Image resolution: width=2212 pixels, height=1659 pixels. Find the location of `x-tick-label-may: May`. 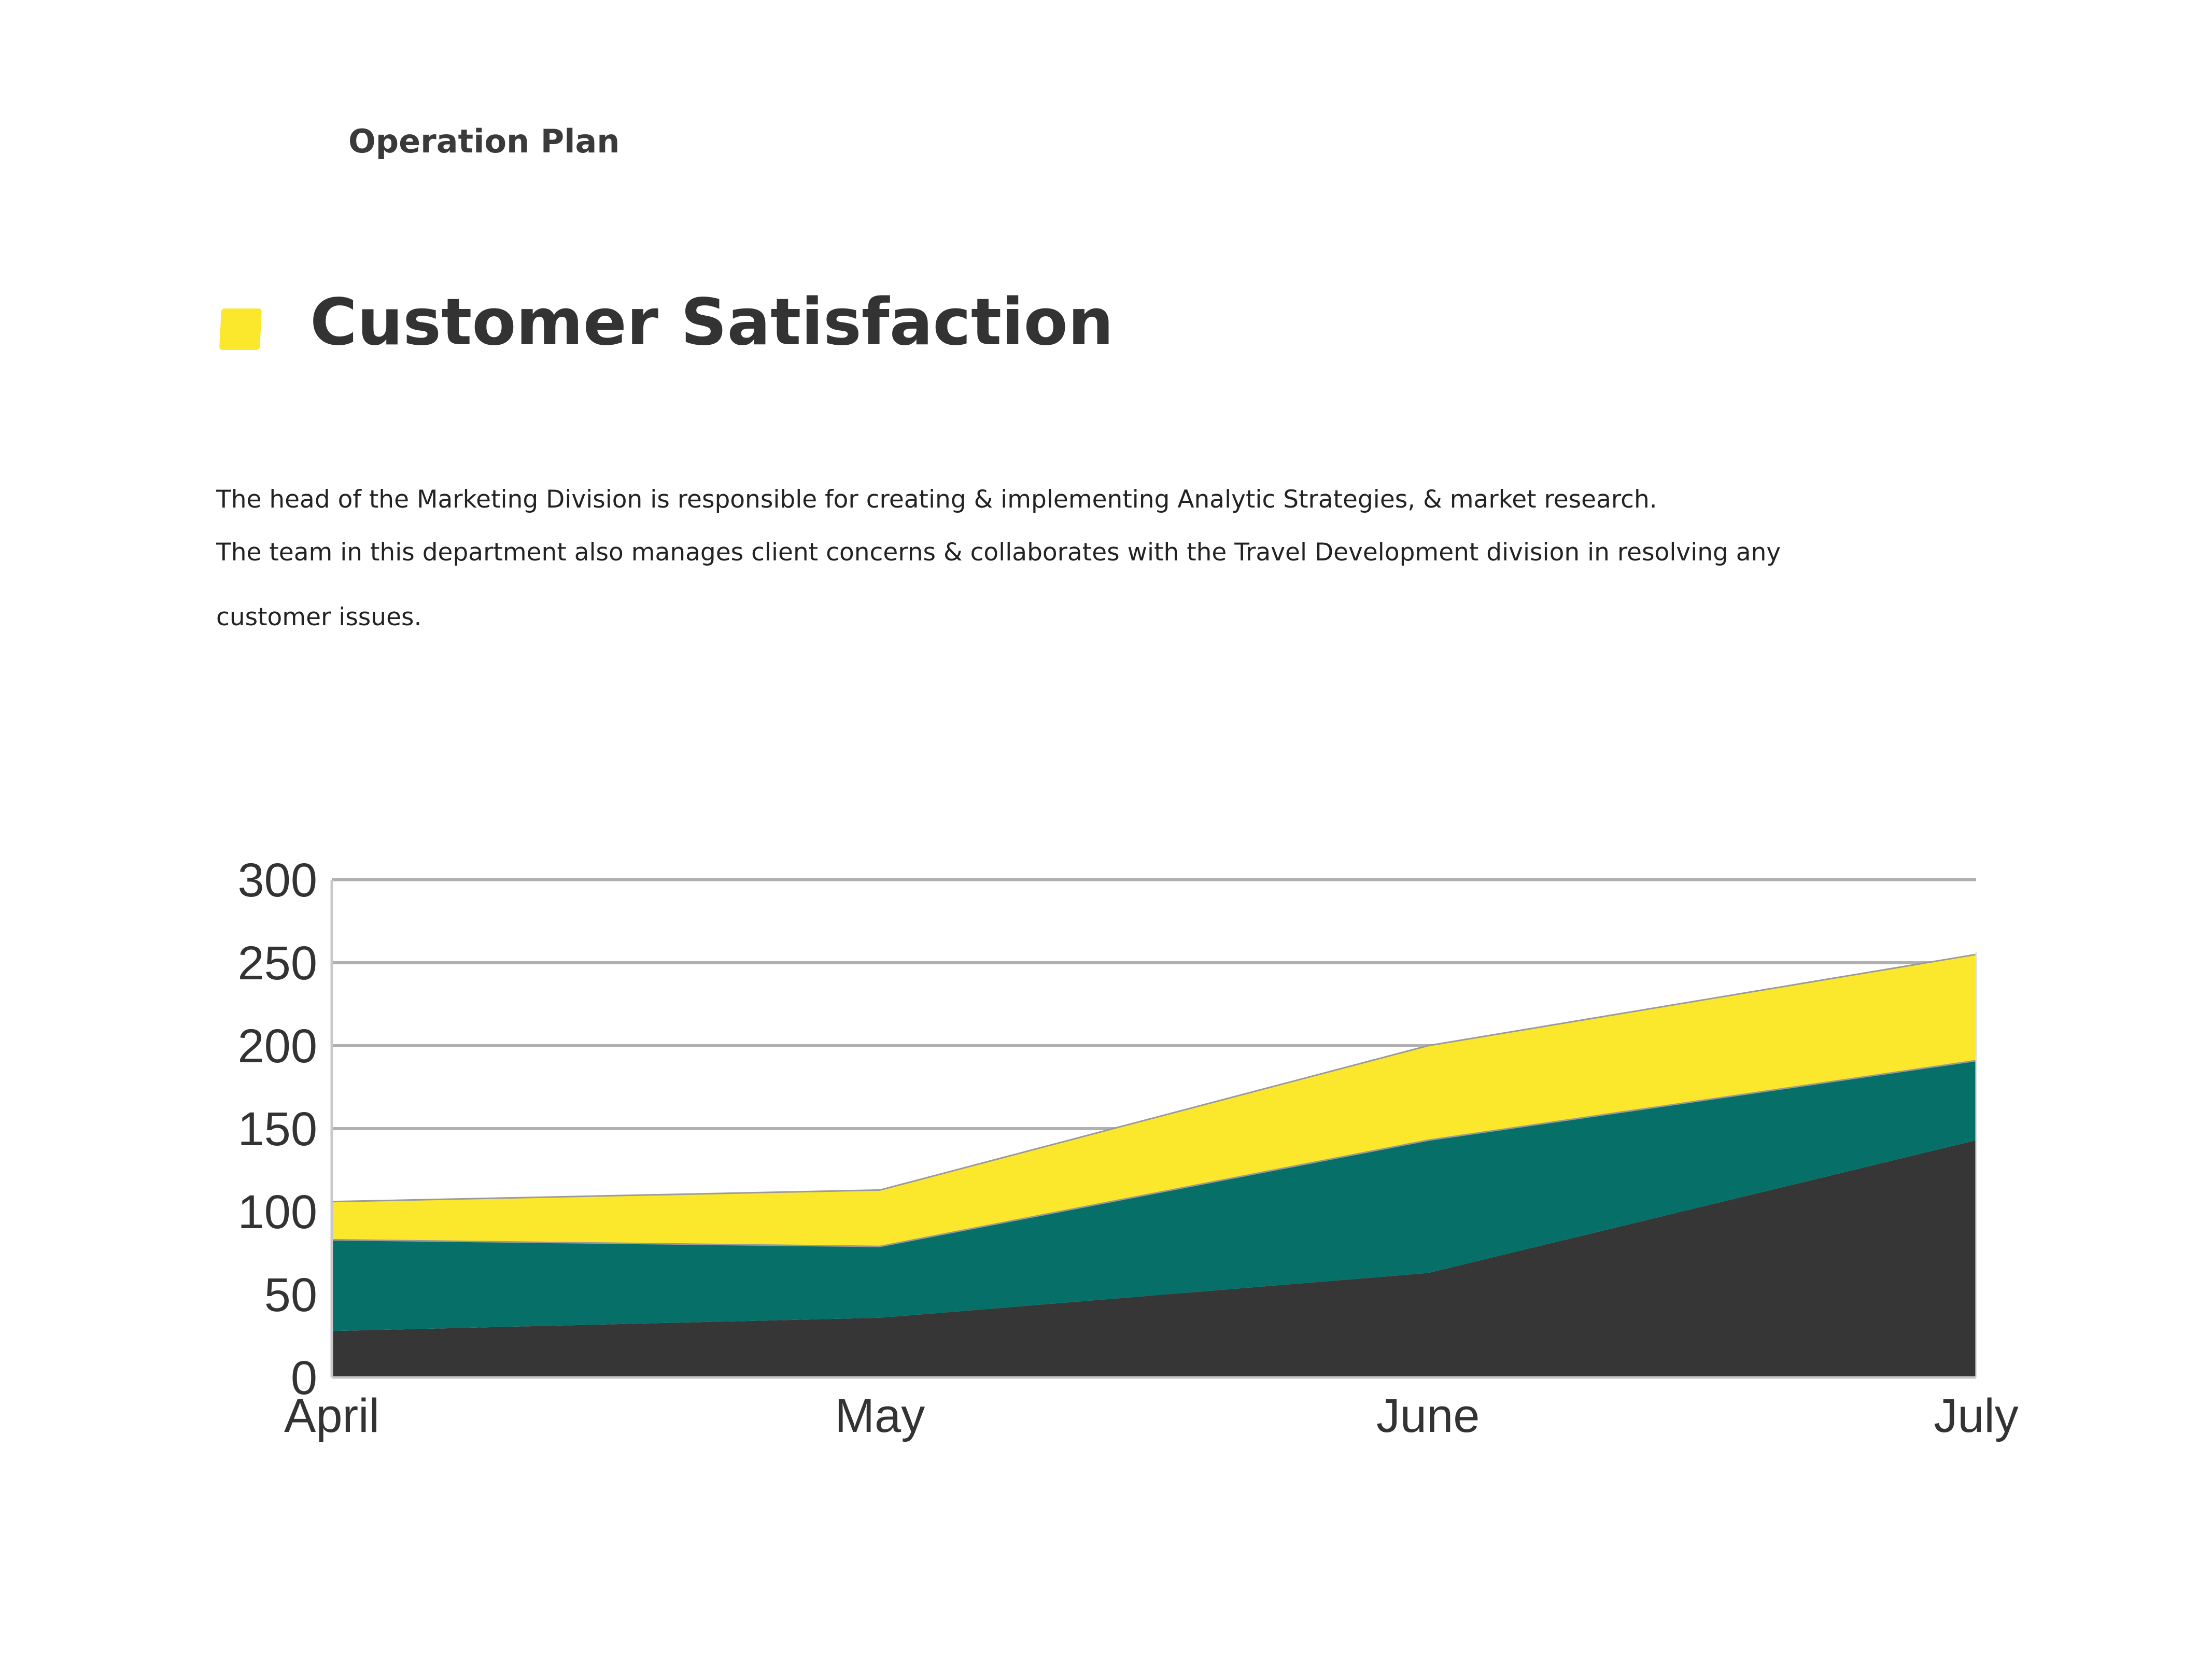

x-tick-label-may: May is located at coordinates (880, 1415).